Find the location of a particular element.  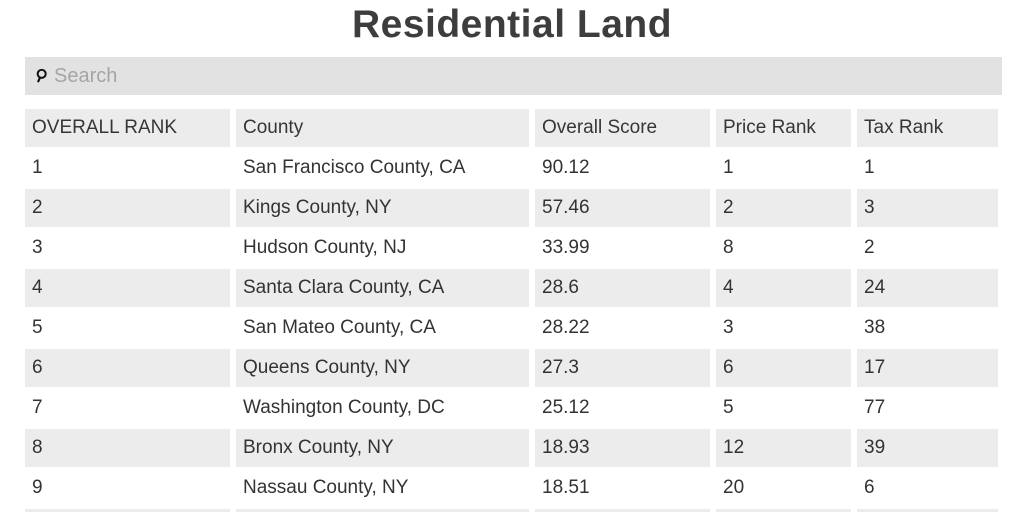

table-row: 8 Bronx County, NY 18.93 12 39 is located at coordinates (511, 448).